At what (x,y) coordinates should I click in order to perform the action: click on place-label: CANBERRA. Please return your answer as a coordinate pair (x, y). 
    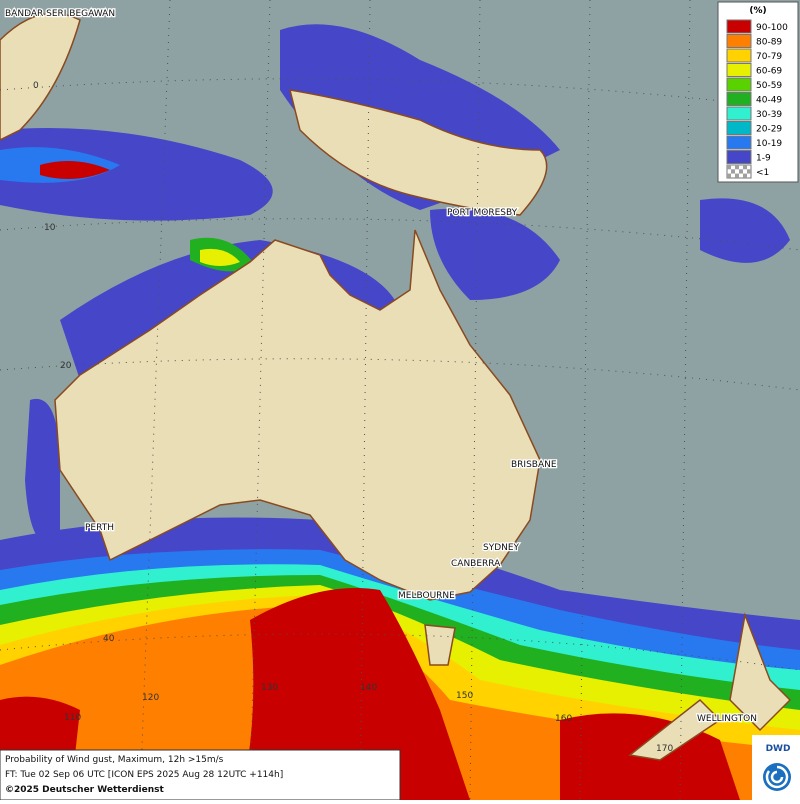
    Looking at the image, I should click on (476, 564).